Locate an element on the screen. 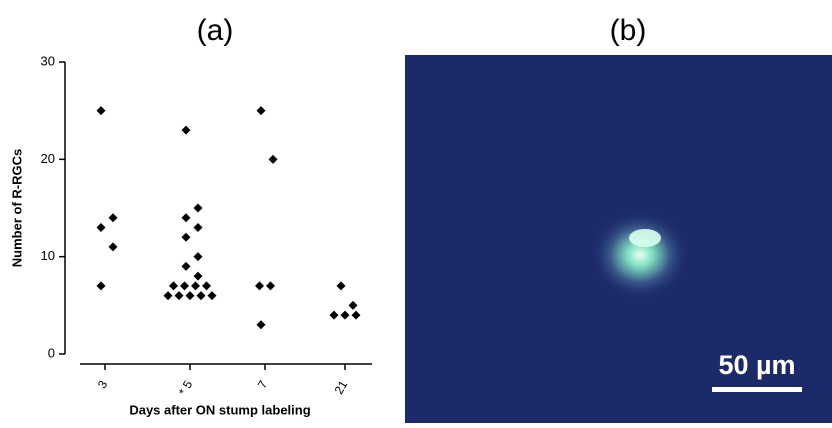 This screenshot has width=832, height=428. y-axis-label: Number of R-RGCs is located at coordinates (16, 208).